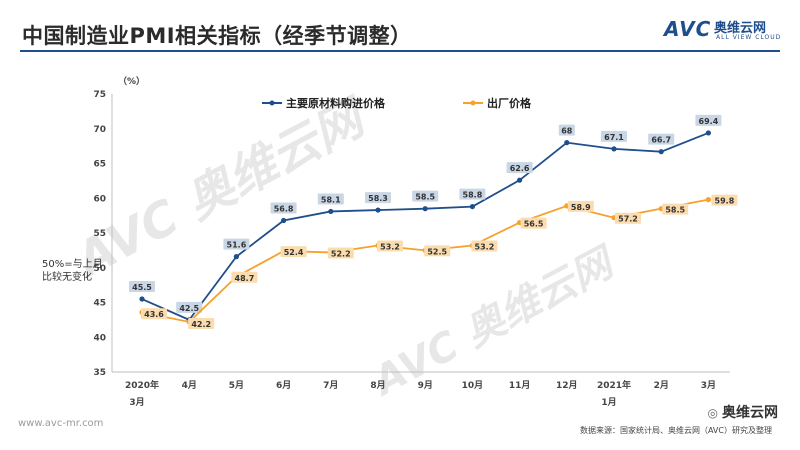  What do you see at coordinates (99, 130) in the screenshot?
I see `y-tick-label: 70` at bounding box center [99, 130].